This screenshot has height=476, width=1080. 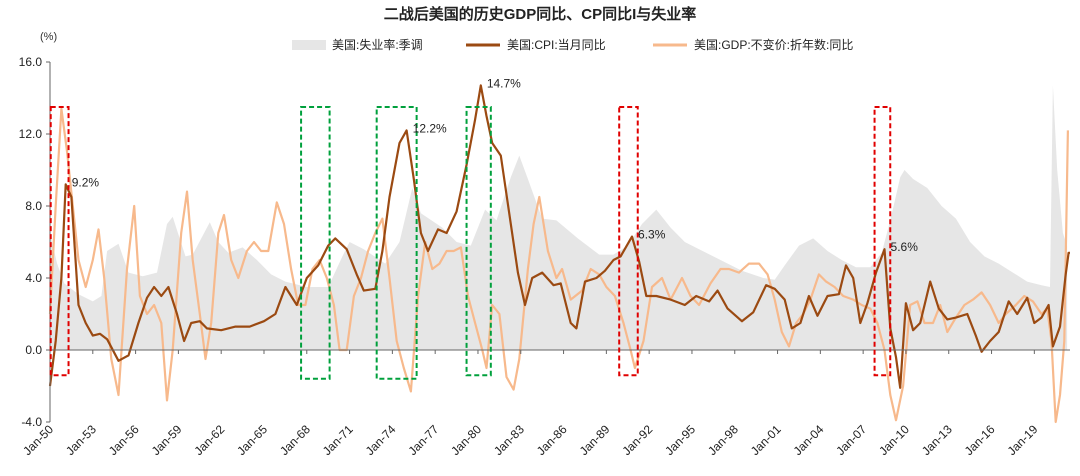 I want to click on data-label: 5.6%, so click(x=905, y=247).